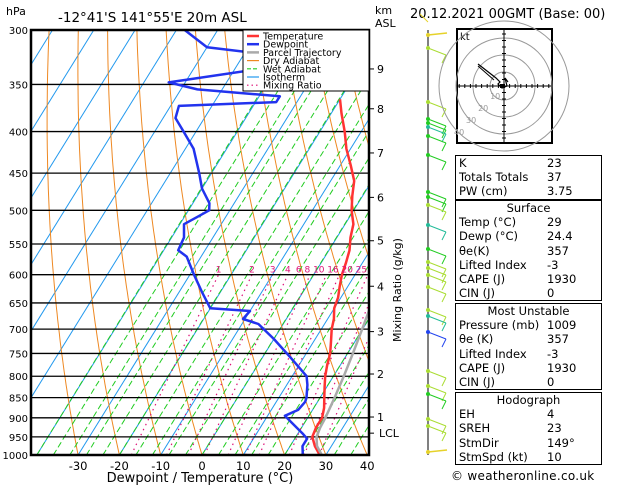 This screenshot has height=486, width=629. I want to click on isotherm-line, so click(63, 81).